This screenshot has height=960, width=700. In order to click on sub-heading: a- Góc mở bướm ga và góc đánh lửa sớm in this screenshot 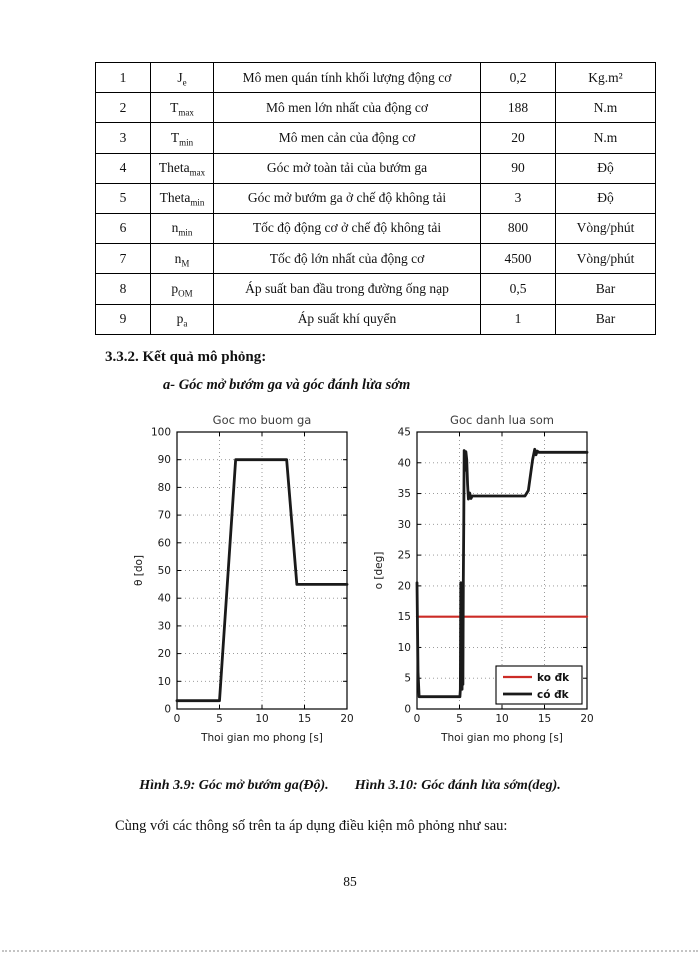, I will do `click(287, 385)`.